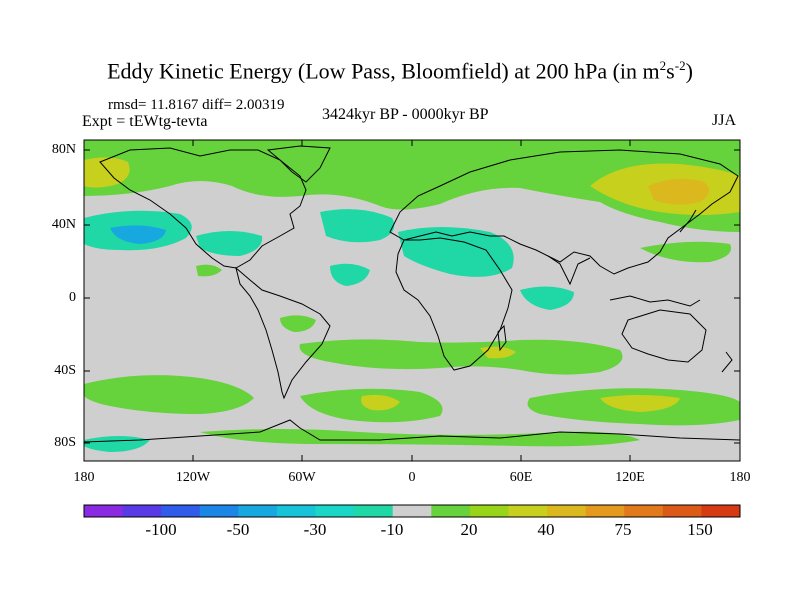  I want to click on x-label-120w: 120W, so click(193, 477).